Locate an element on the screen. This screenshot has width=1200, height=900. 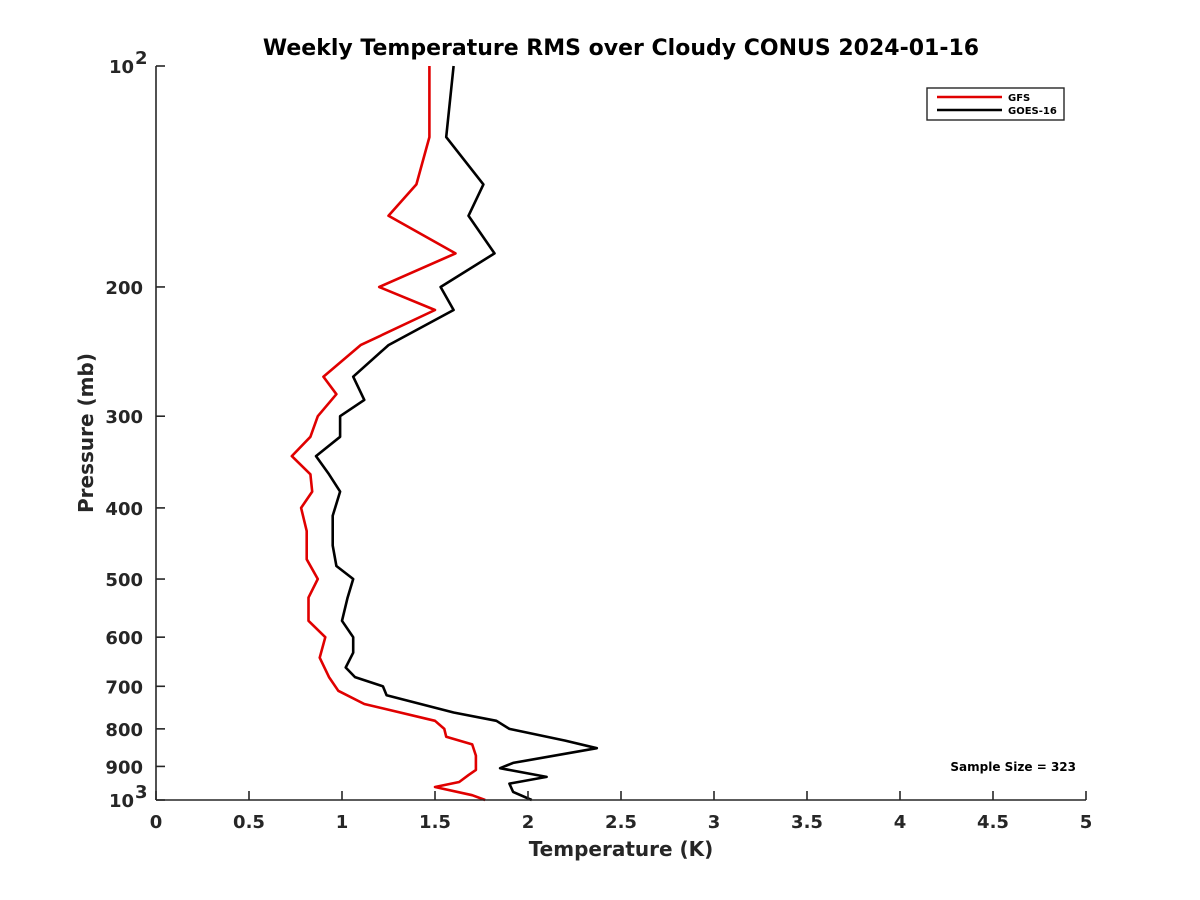
y-tick-exponent: 3 is located at coordinates (141, 792).